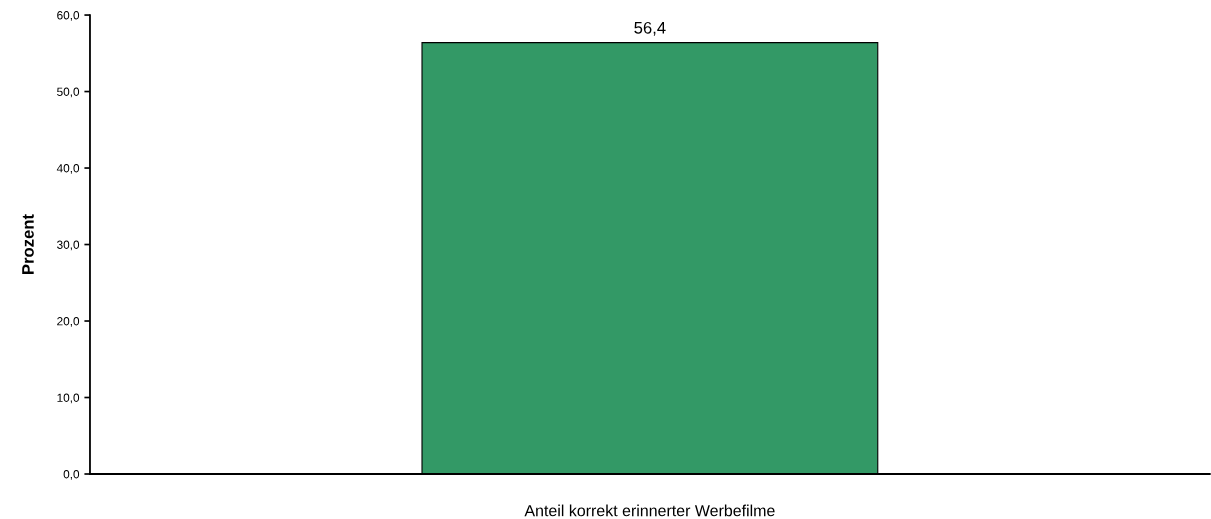  What do you see at coordinates (68, 398) in the screenshot?
I see `y-tick-label: 10,0` at bounding box center [68, 398].